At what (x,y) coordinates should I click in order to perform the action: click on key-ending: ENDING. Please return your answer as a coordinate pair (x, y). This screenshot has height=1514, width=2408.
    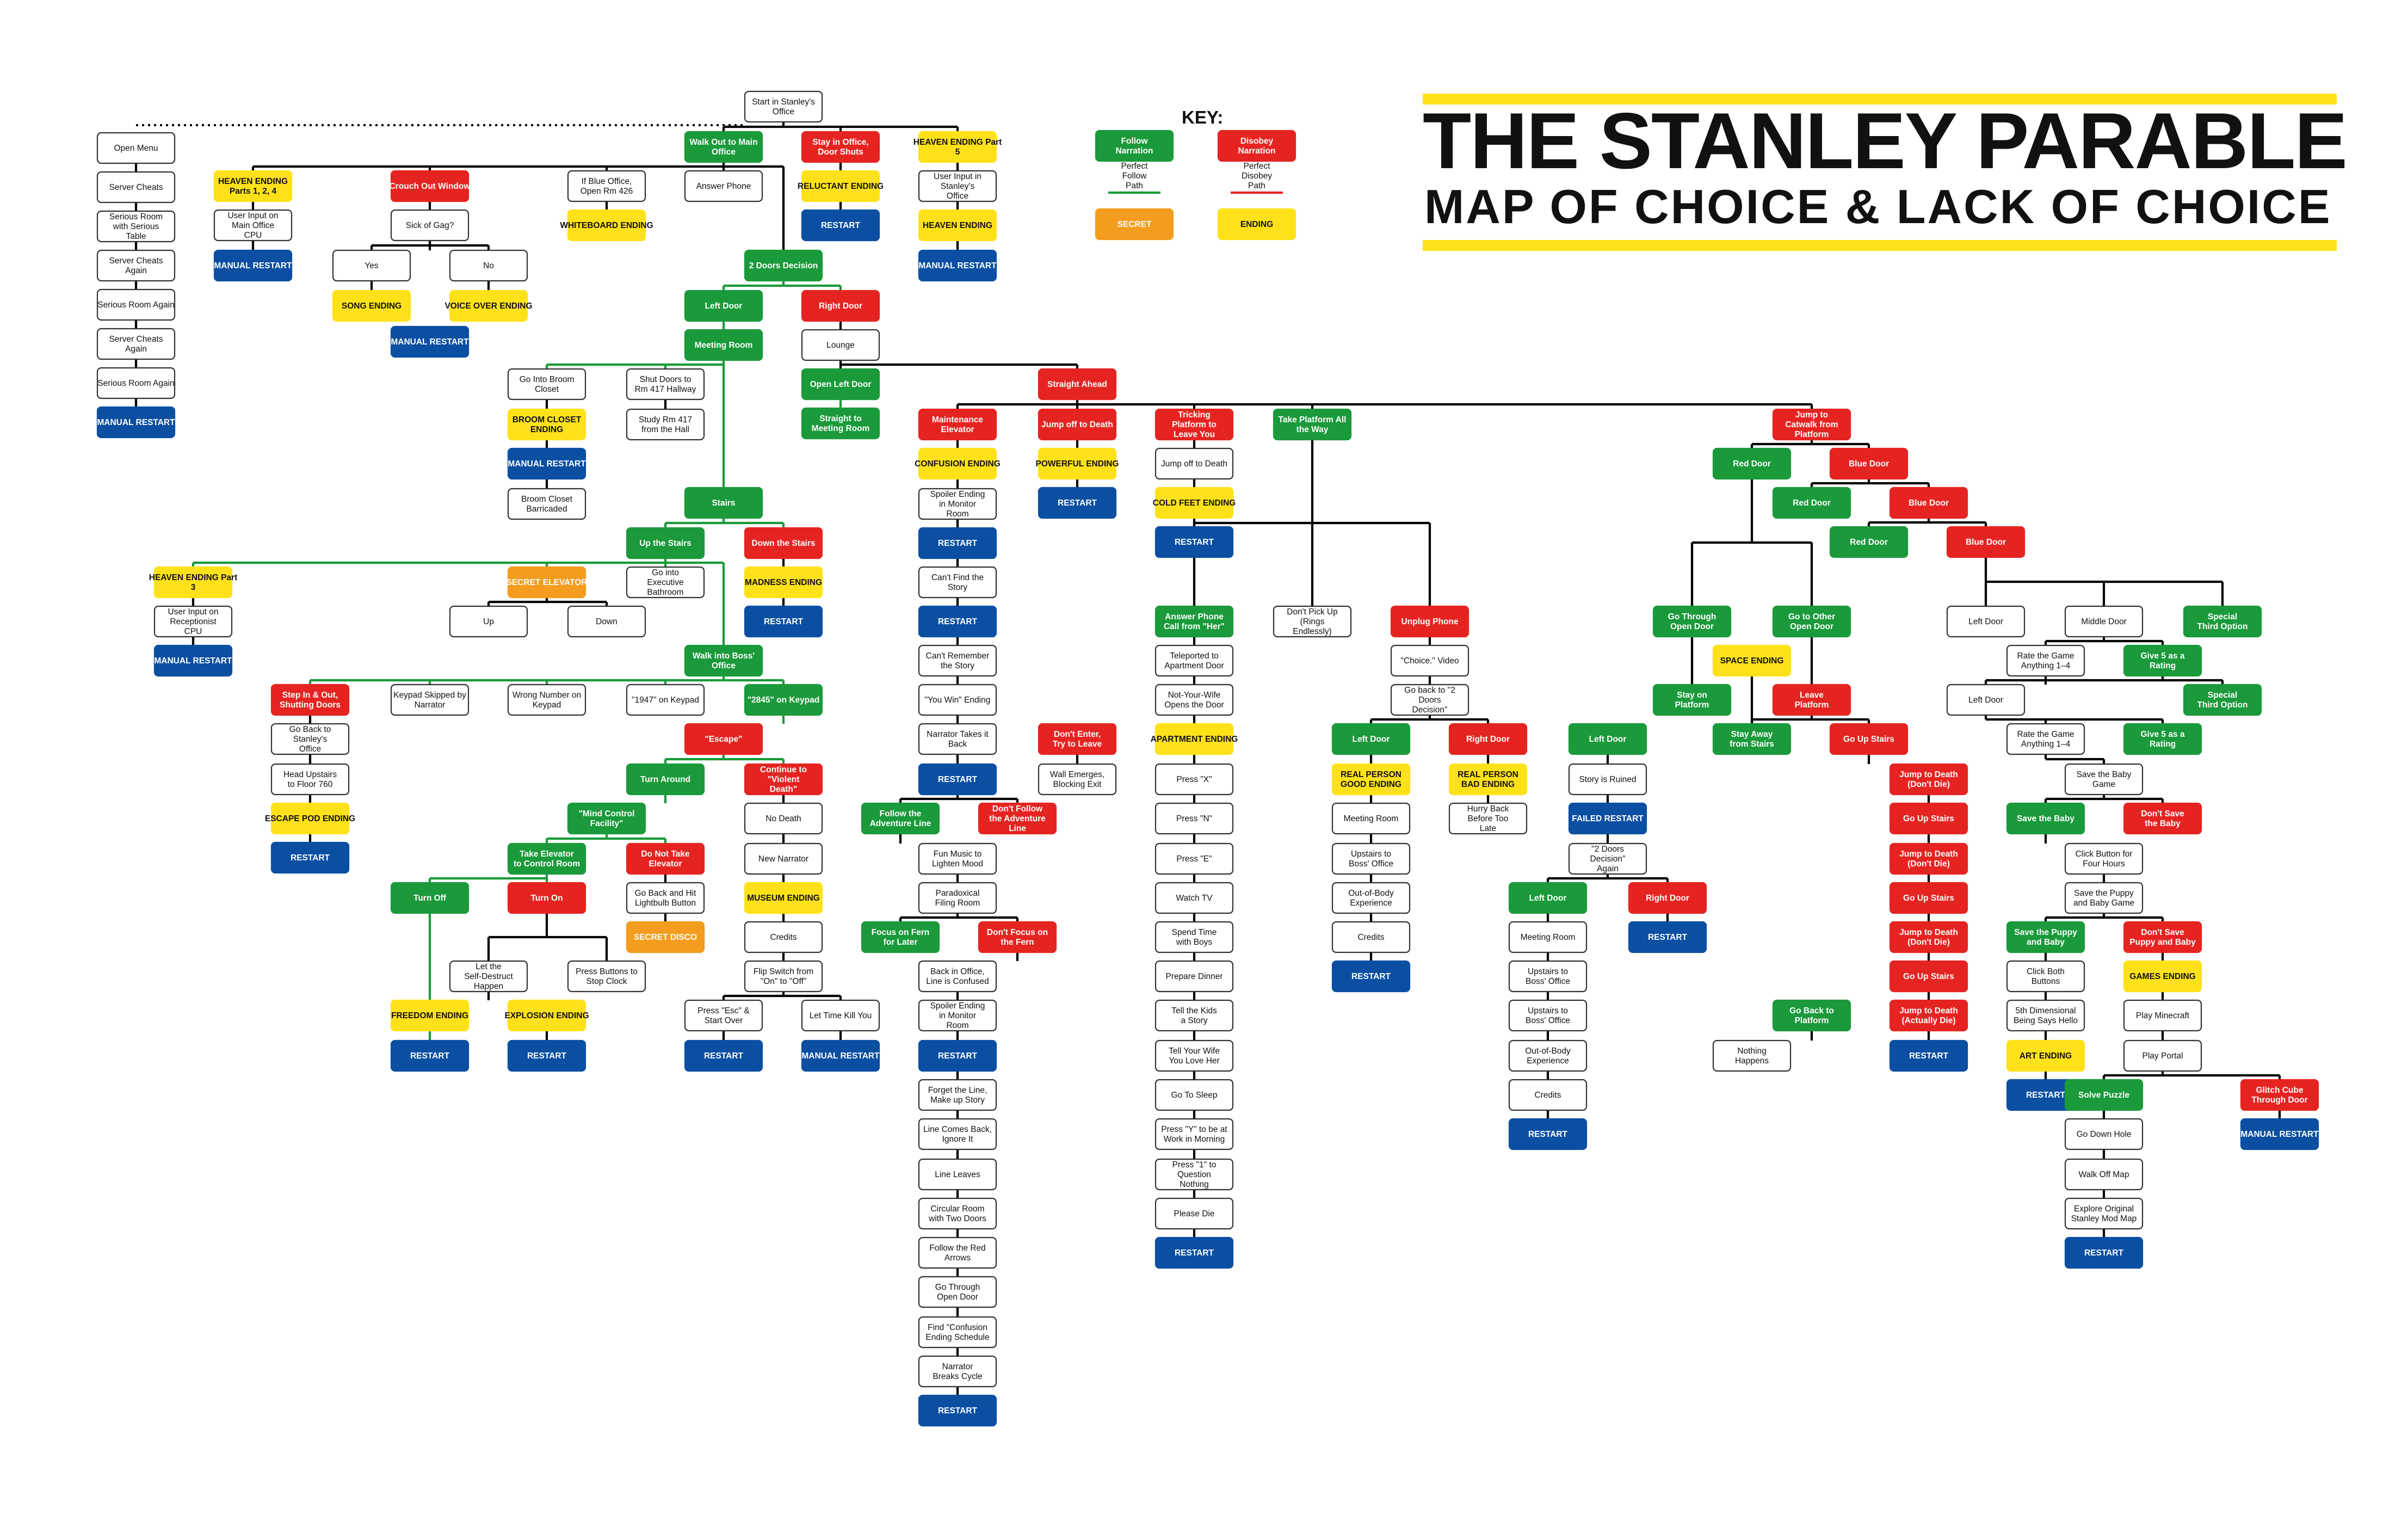
    Looking at the image, I should click on (1256, 224).